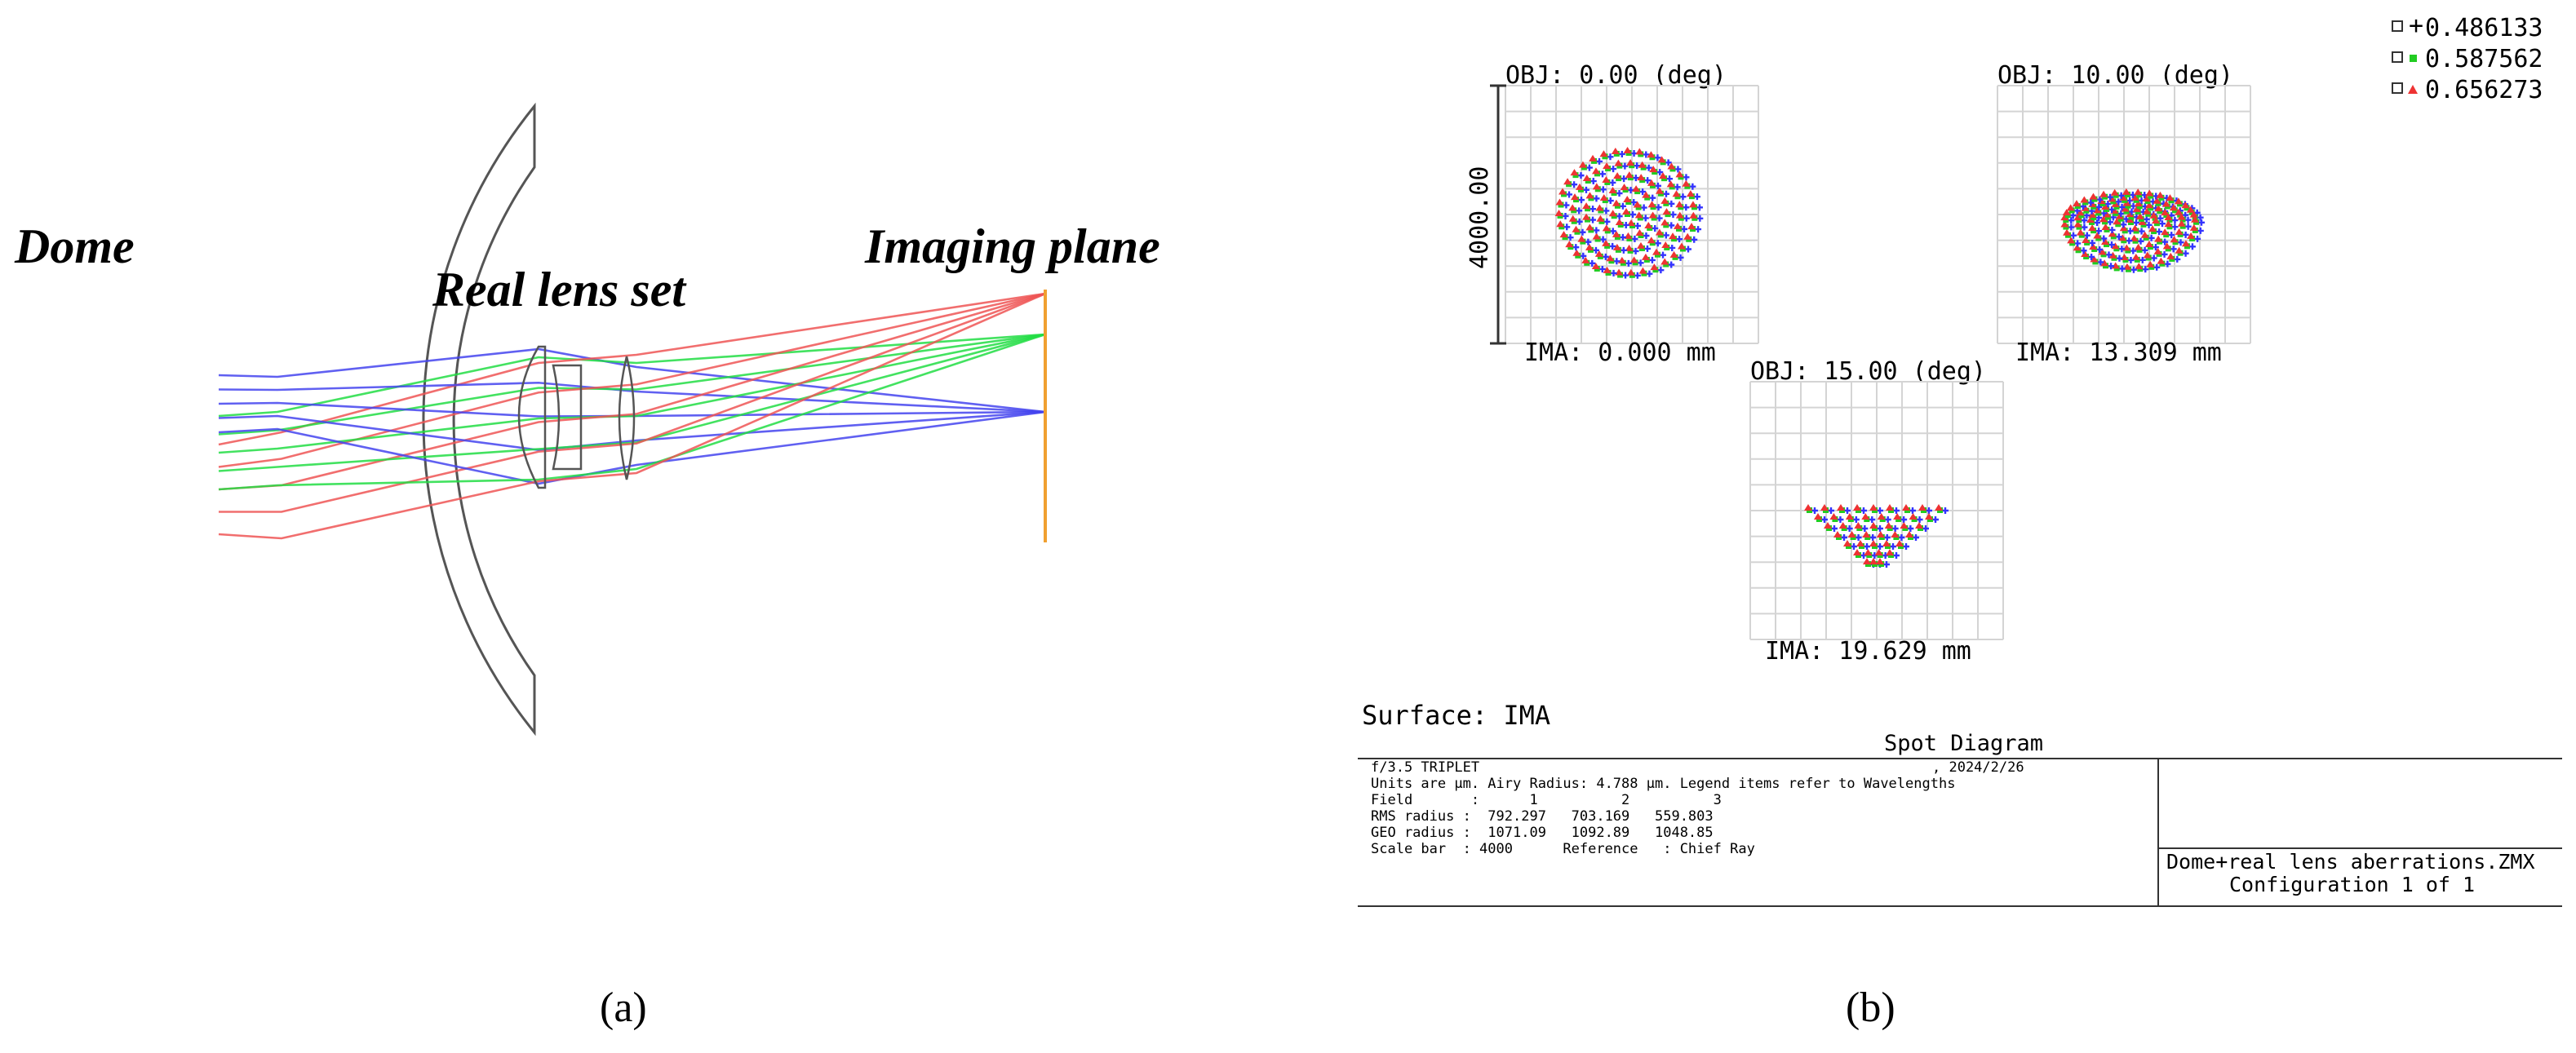 The height and width of the screenshot is (1053, 2576). I want to click on imaging-plane-label: Imaging plane, so click(1012, 246).